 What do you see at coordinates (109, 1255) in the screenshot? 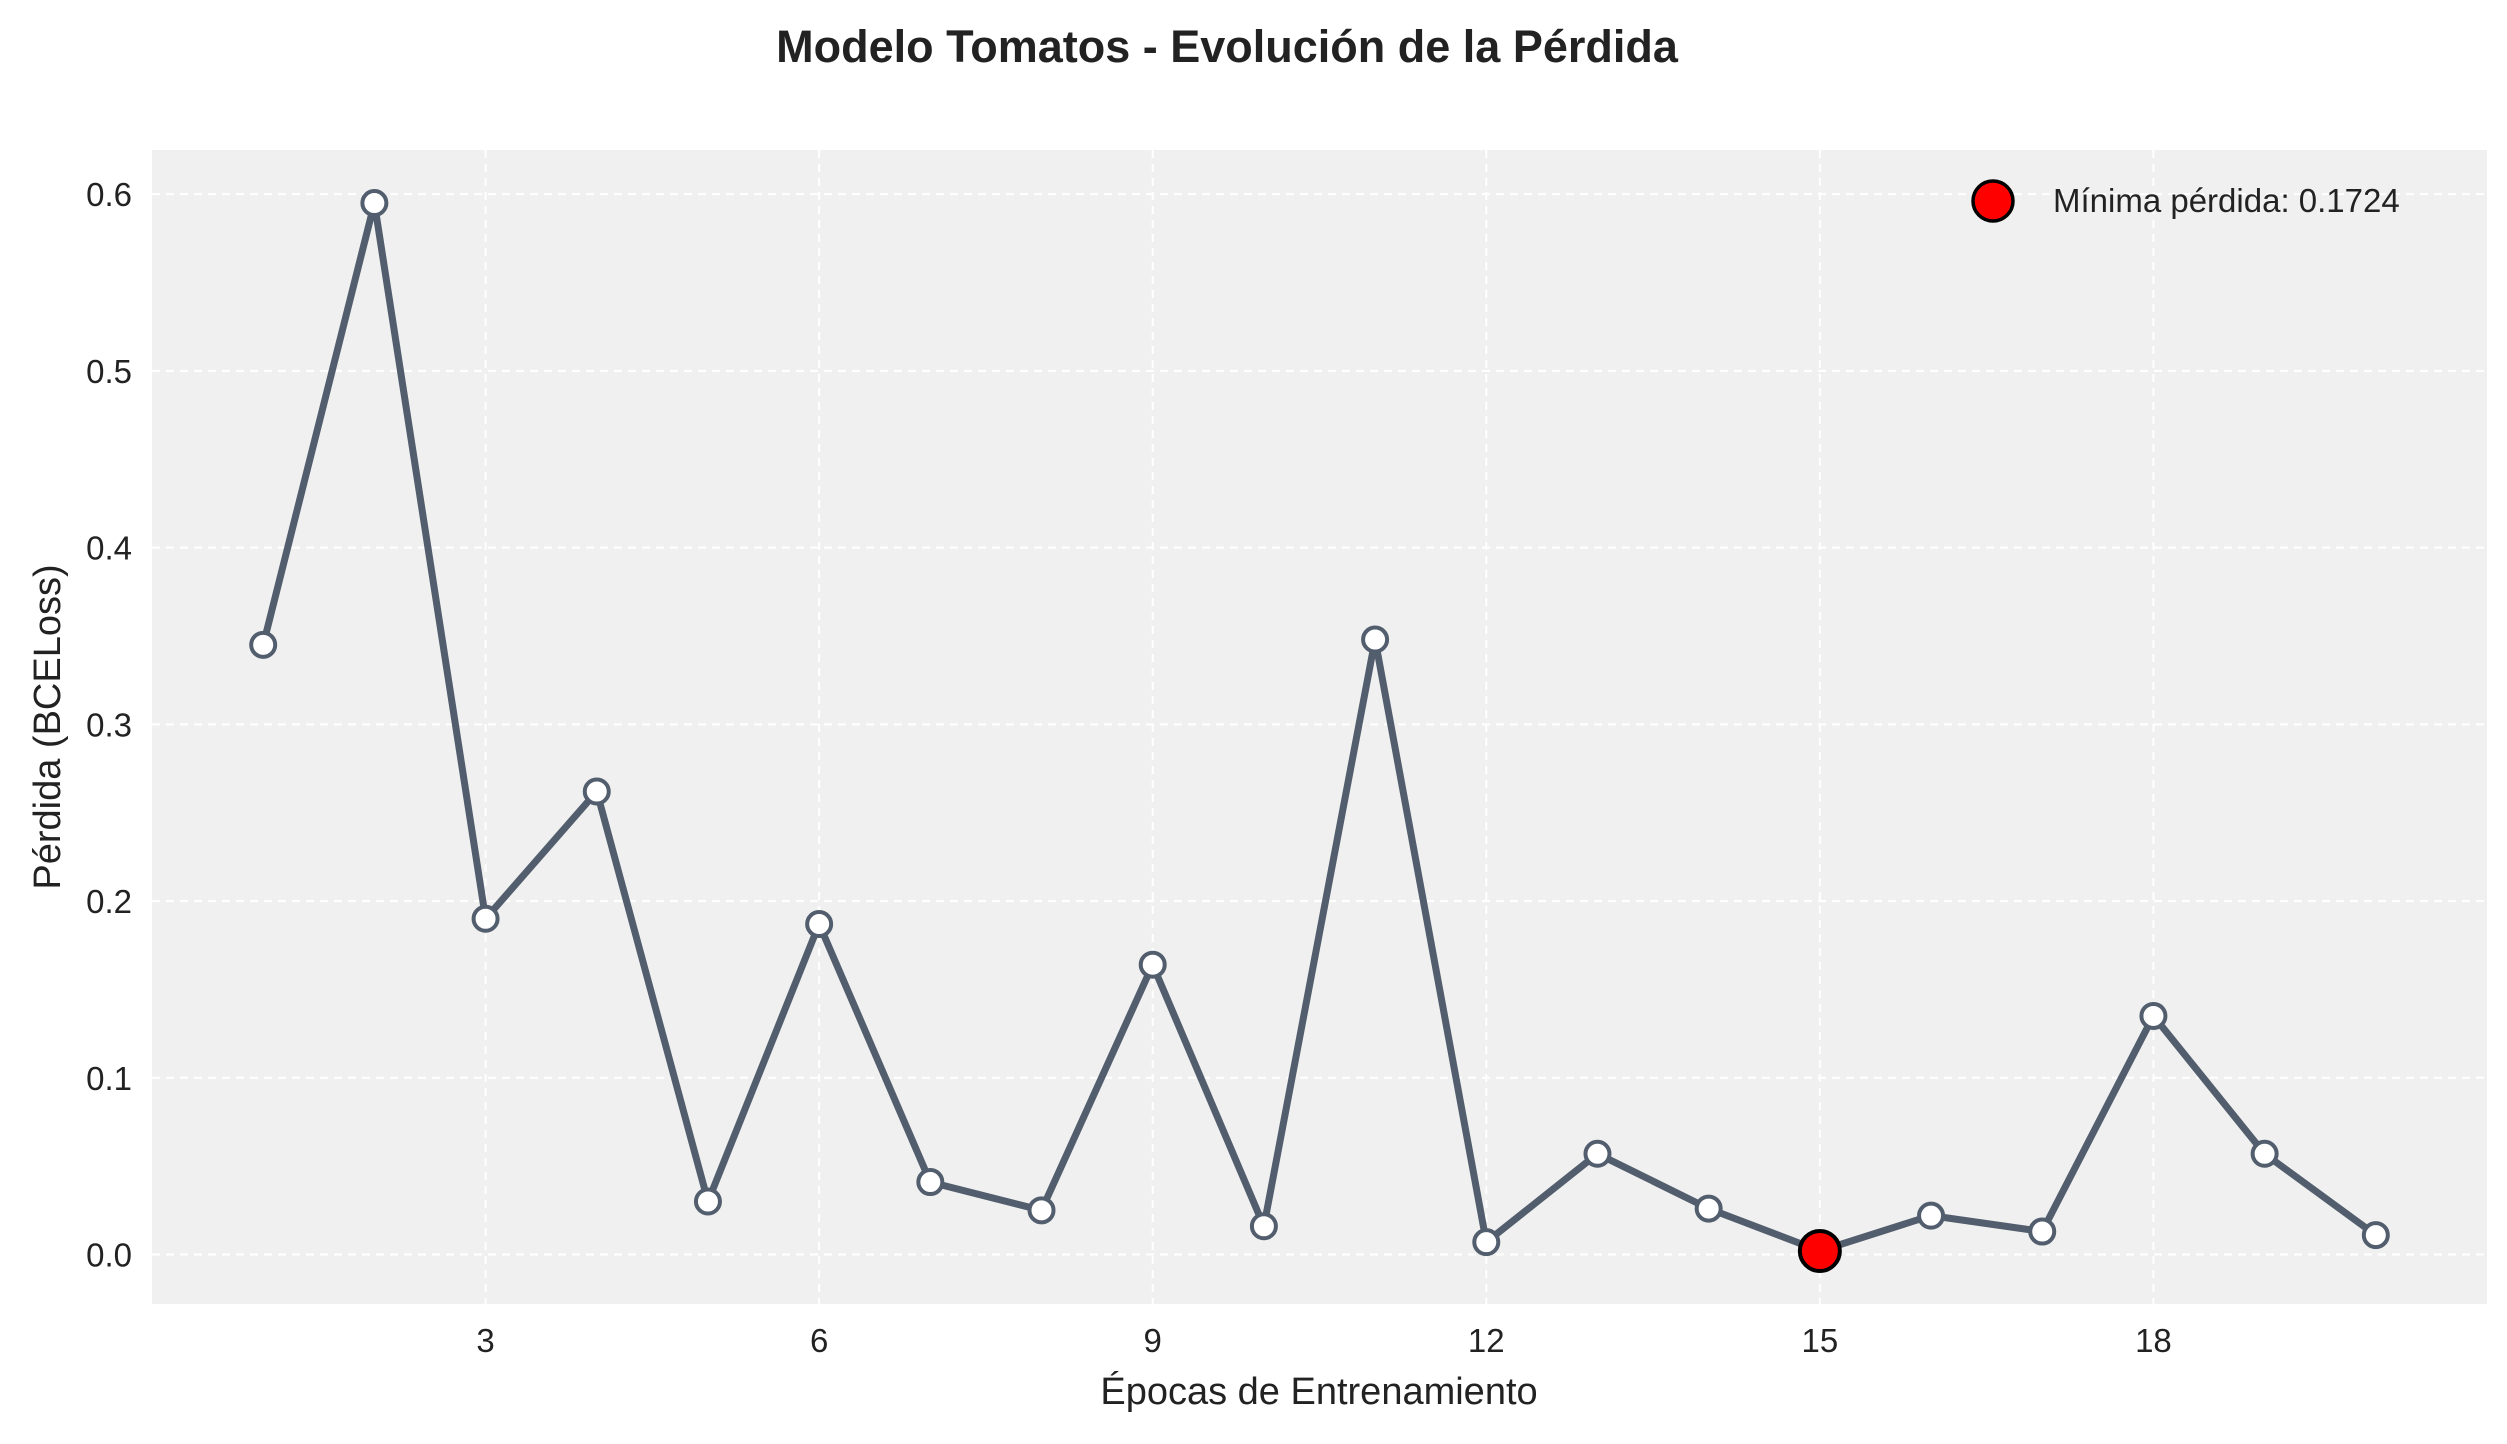
I see `y-tick-label: 0.0` at bounding box center [109, 1255].